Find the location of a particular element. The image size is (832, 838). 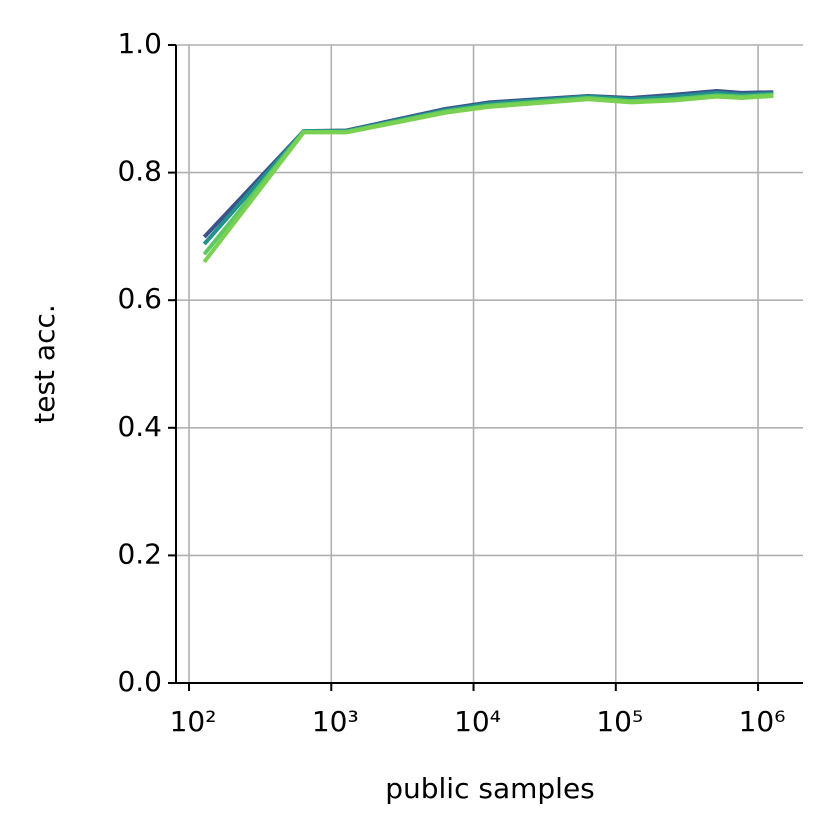

y-tick-label: 0.4 is located at coordinates (139, 426).